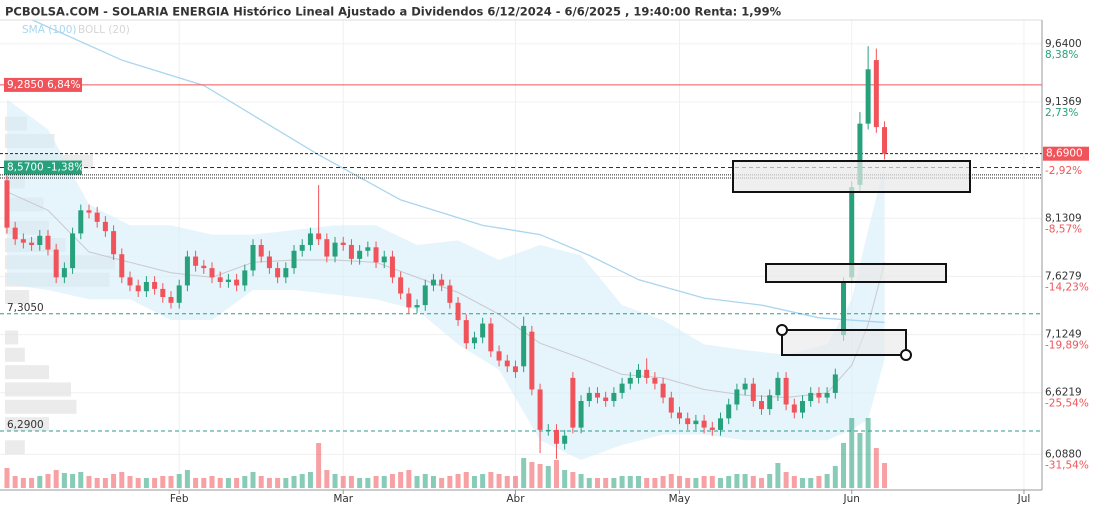  Describe the element at coordinates (1063, 44) in the screenshot. I see `y-tick-label: 9,6400` at that location.